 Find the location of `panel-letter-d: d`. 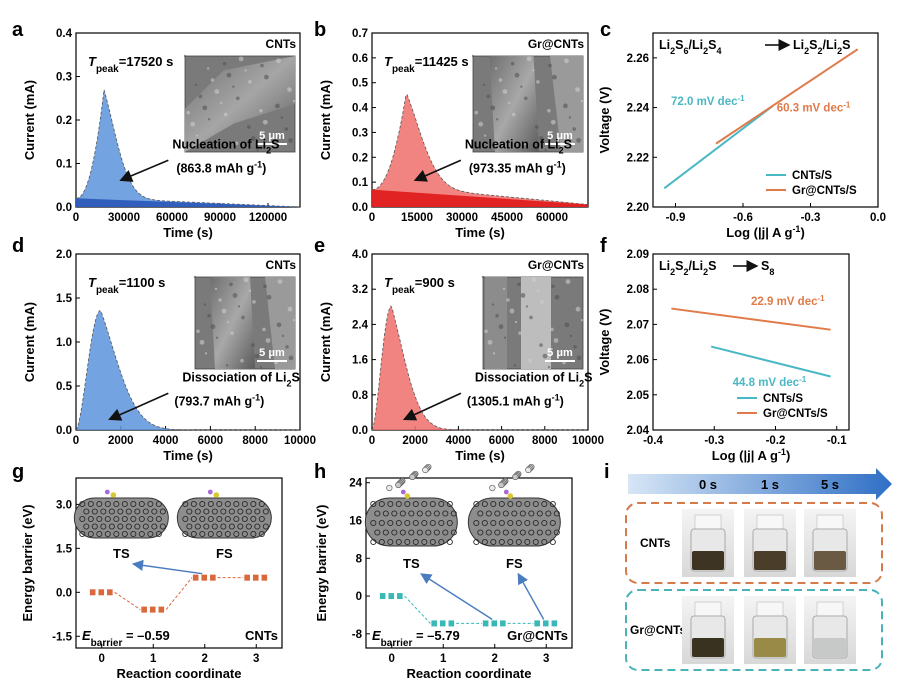

panel-letter-d: d is located at coordinates (18, 246).